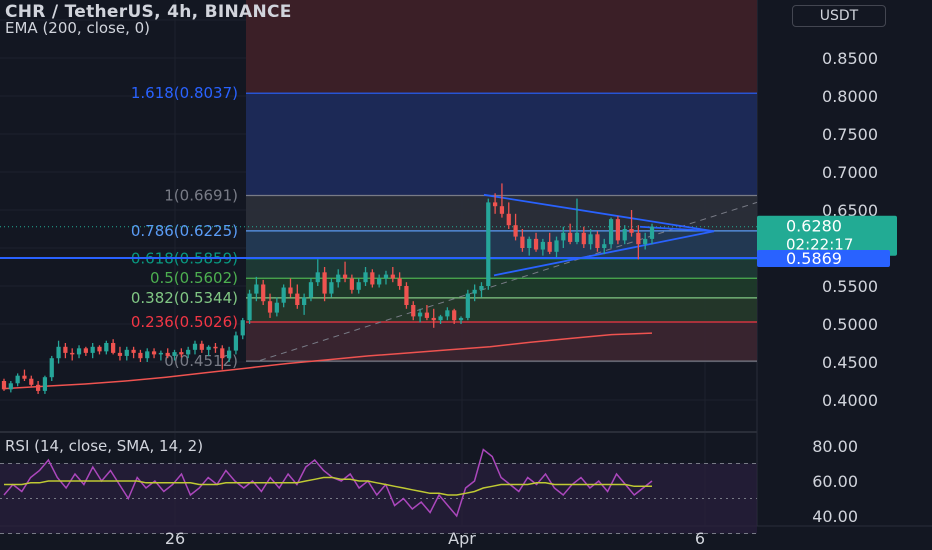 This screenshot has width=932, height=550. Describe the element at coordinates (835, 516) in the screenshot. I see `rsi-tick-label: 40.00` at that location.